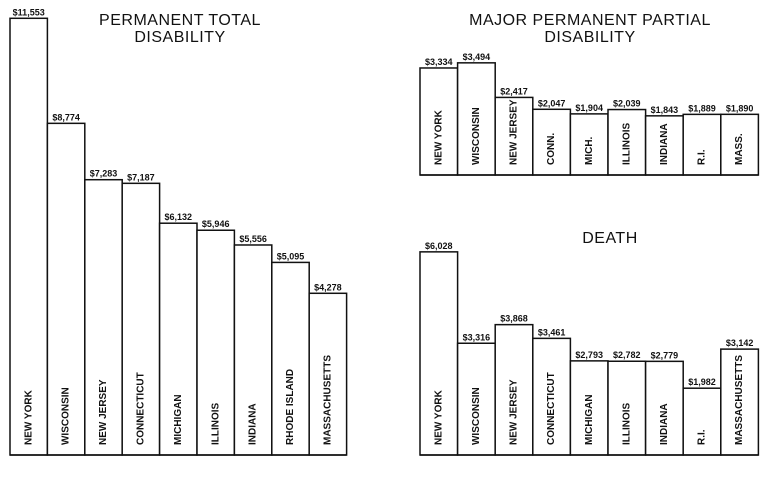 The width and height of the screenshot is (760, 480). Describe the element at coordinates (589, 108) in the screenshot. I see `value-label: $1,904` at that location.